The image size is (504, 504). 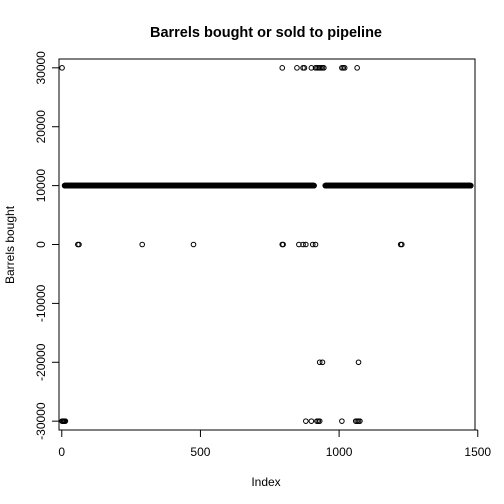 I want to click on x-tick-label: 0, so click(x=61, y=452).